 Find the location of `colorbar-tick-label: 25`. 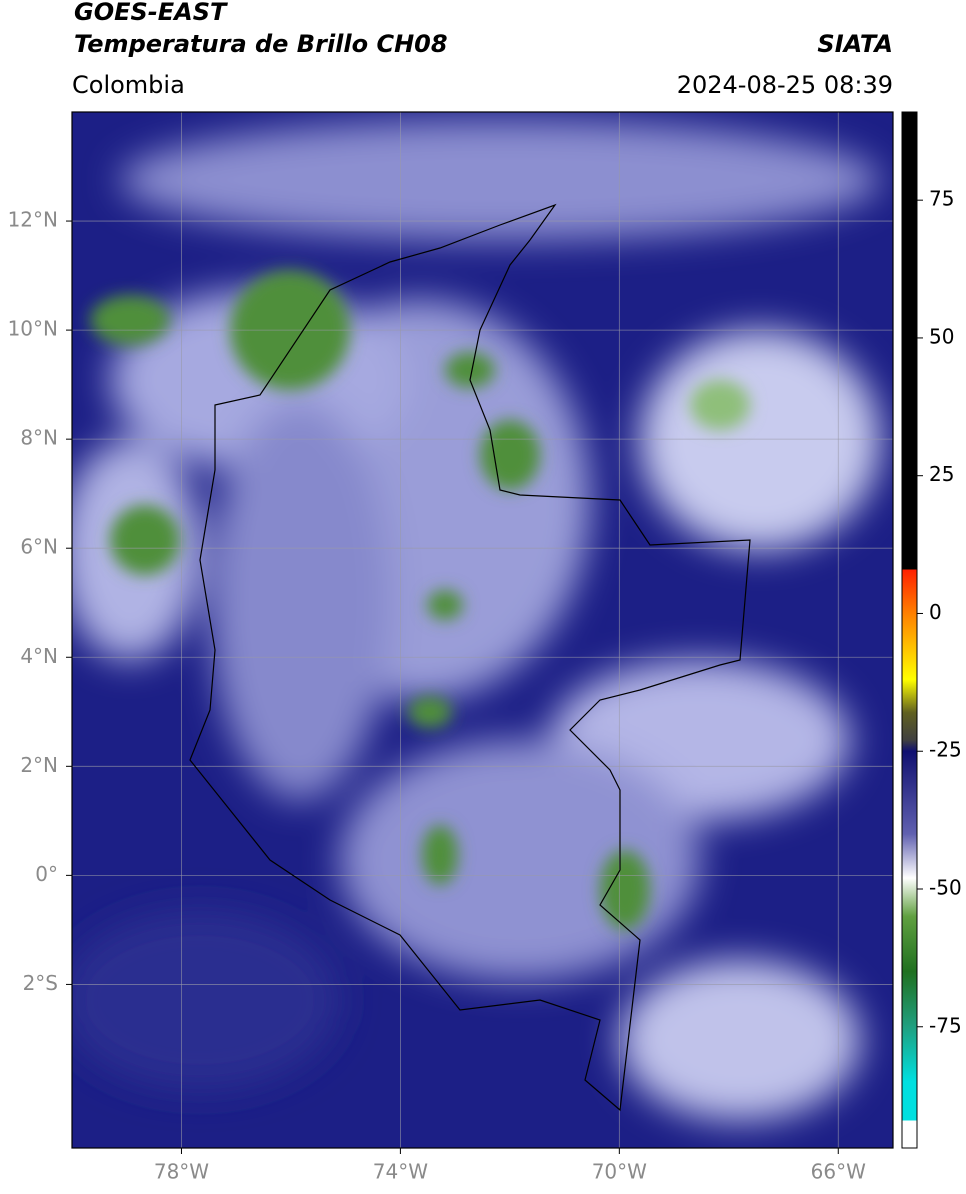

colorbar-tick-label: 25 is located at coordinates (941, 474).